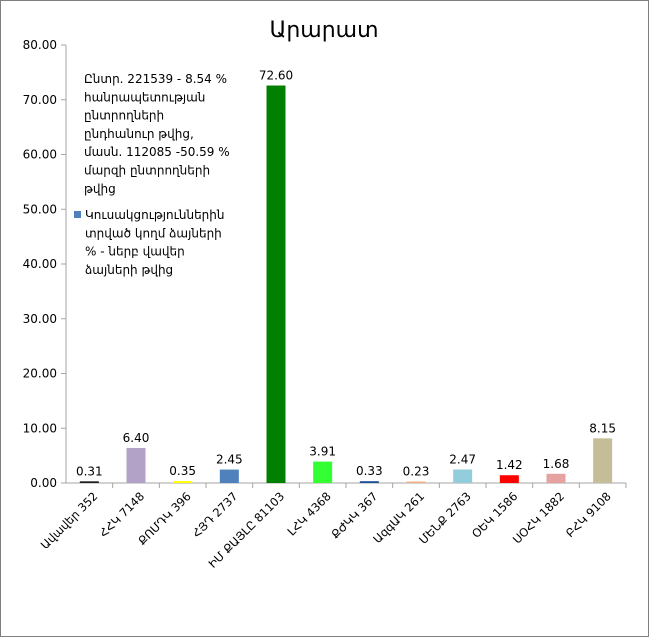 Image resolution: width=649 pixels, height=638 pixels. Describe the element at coordinates (155, 215) in the screenshot. I see `legend-label: Կուսակցություններին` at that location.